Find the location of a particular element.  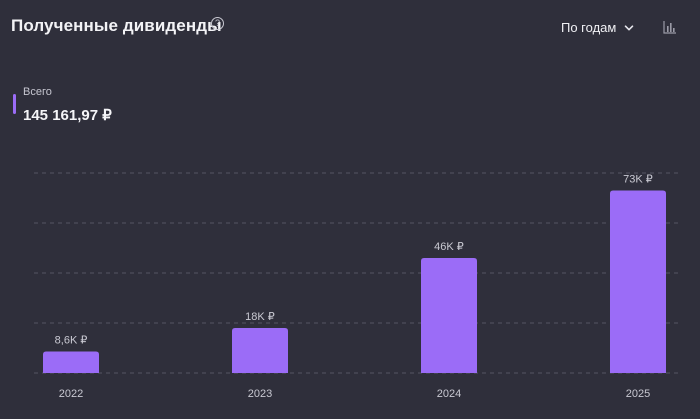

total-legend-marker is located at coordinates (14, 104).